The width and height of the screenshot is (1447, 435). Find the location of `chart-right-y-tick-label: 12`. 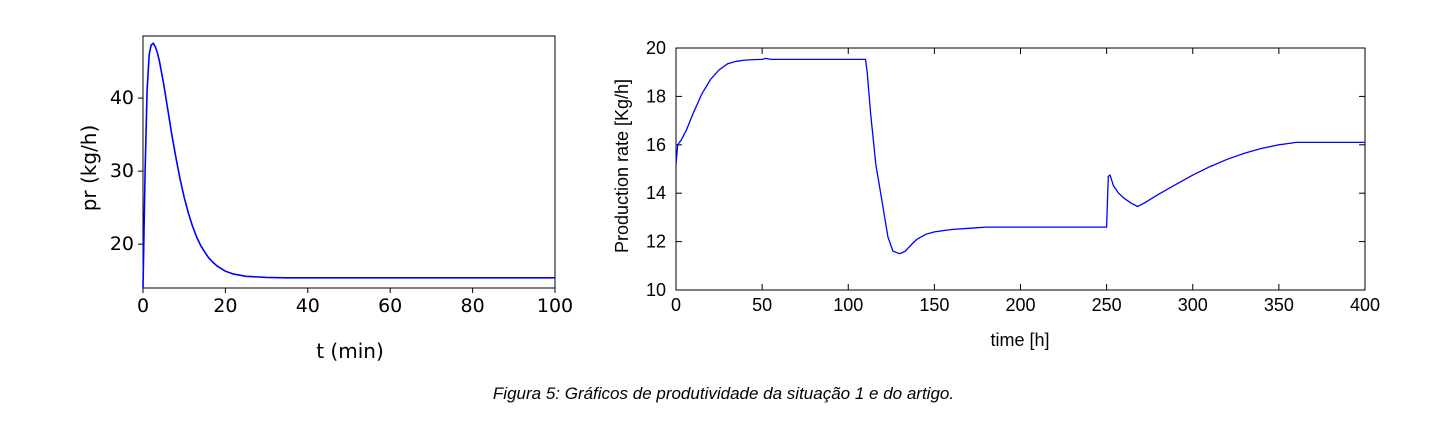

chart-right-y-tick-label: 12 is located at coordinates (656, 242).